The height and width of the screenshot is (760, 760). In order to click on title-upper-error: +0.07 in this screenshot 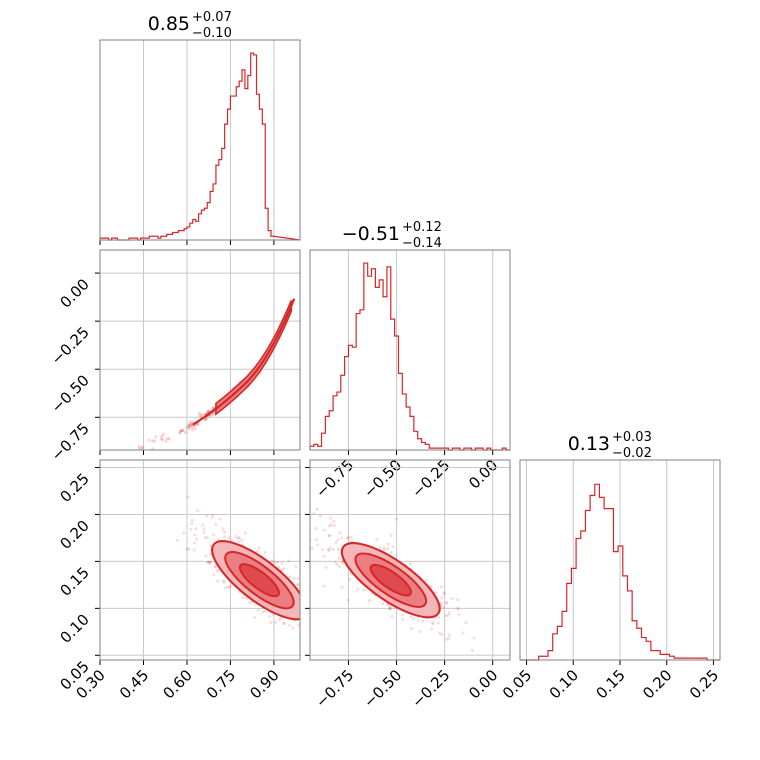, I will do `click(212, 17)`.